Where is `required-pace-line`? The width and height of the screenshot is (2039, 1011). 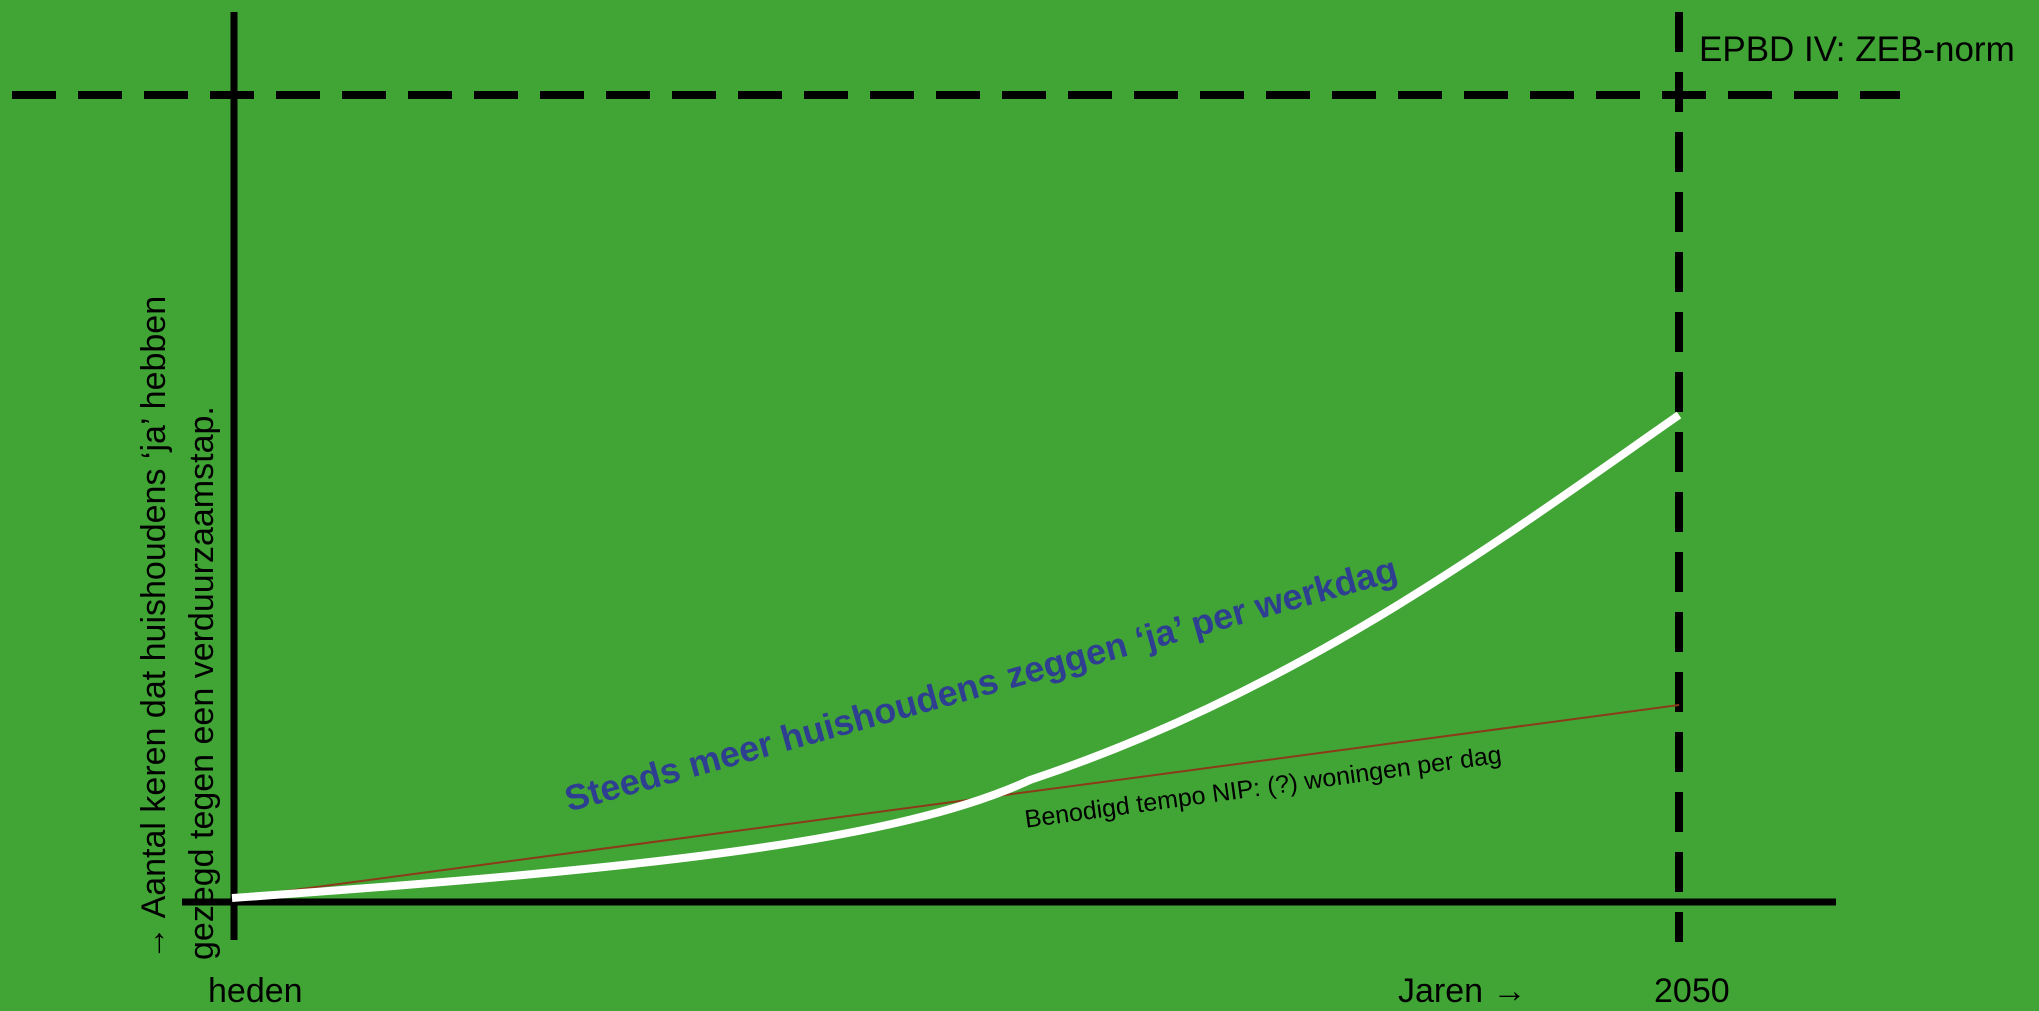
required-pace-line is located at coordinates (956, 801).